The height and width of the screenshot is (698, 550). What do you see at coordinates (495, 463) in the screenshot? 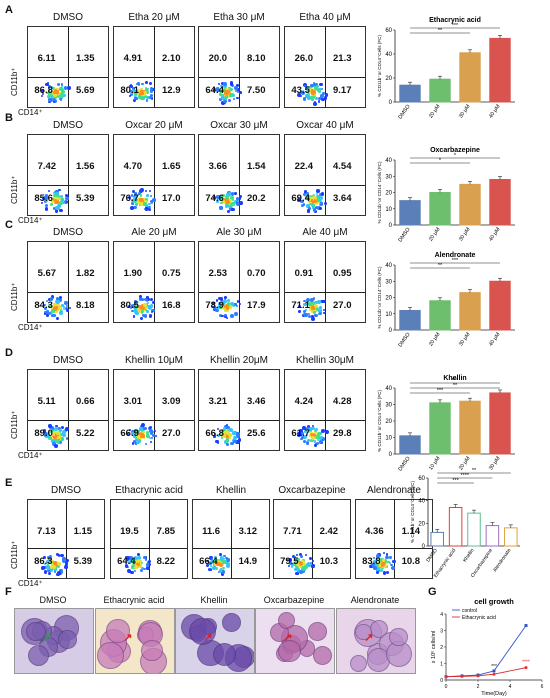
I see `x-tick-label: 30 μM` at bounding box center [495, 463].